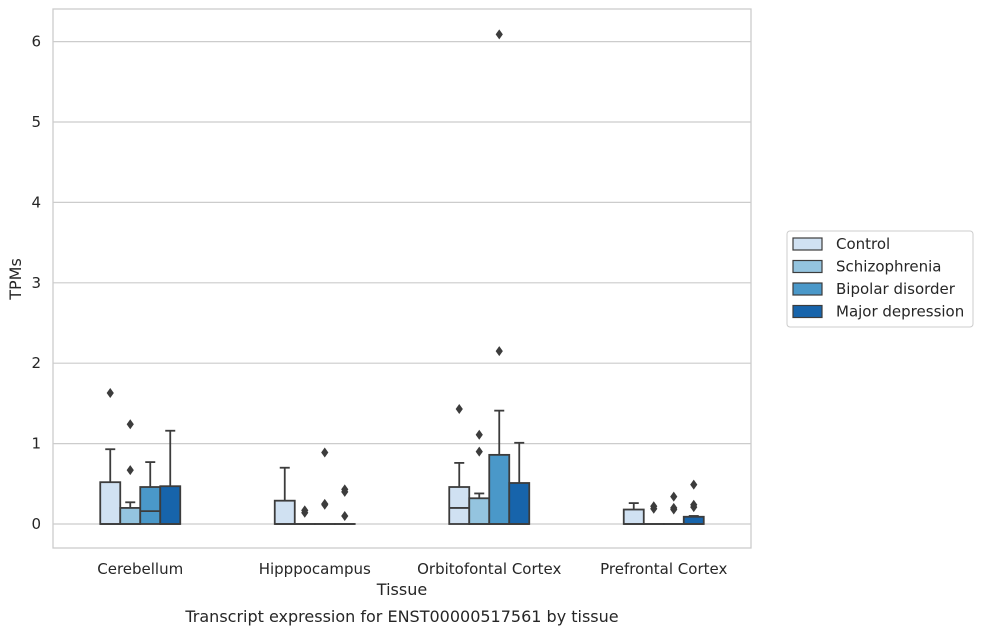 The image size is (983, 634). Describe the element at coordinates (315, 569) in the screenshot. I see `x-tick-label: Hipppocampus` at that location.